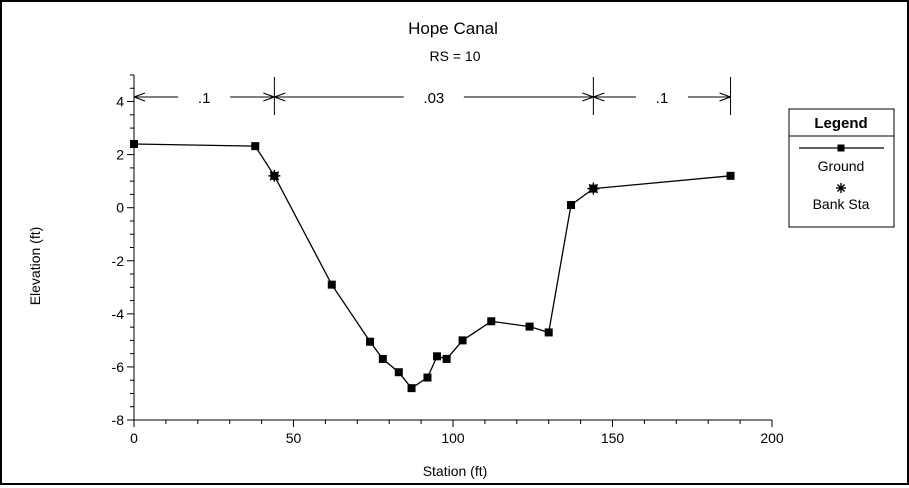 The image size is (909, 488). Describe the element at coordinates (118, 261) in the screenshot. I see `y-tick-label: -2` at that location.